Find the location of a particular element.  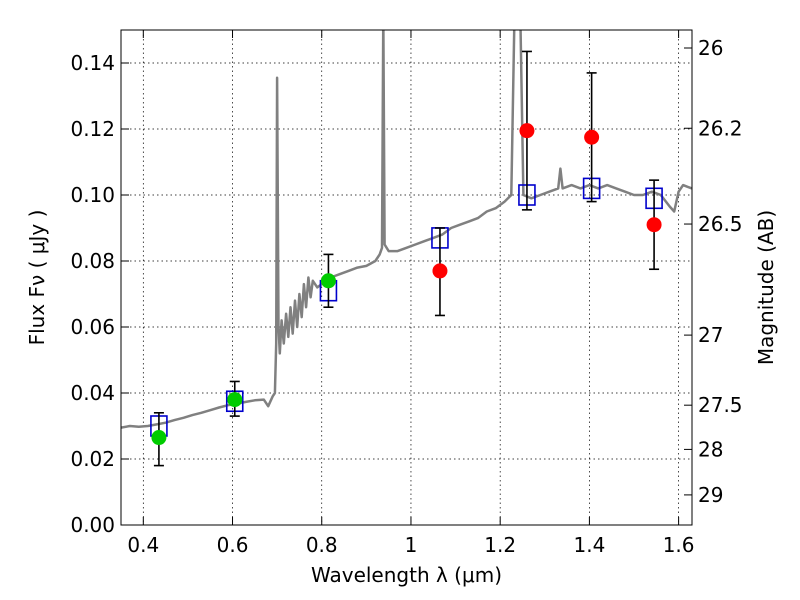

y-axis-label: Flux Fν ( μJy ) is located at coordinates (37, 278).